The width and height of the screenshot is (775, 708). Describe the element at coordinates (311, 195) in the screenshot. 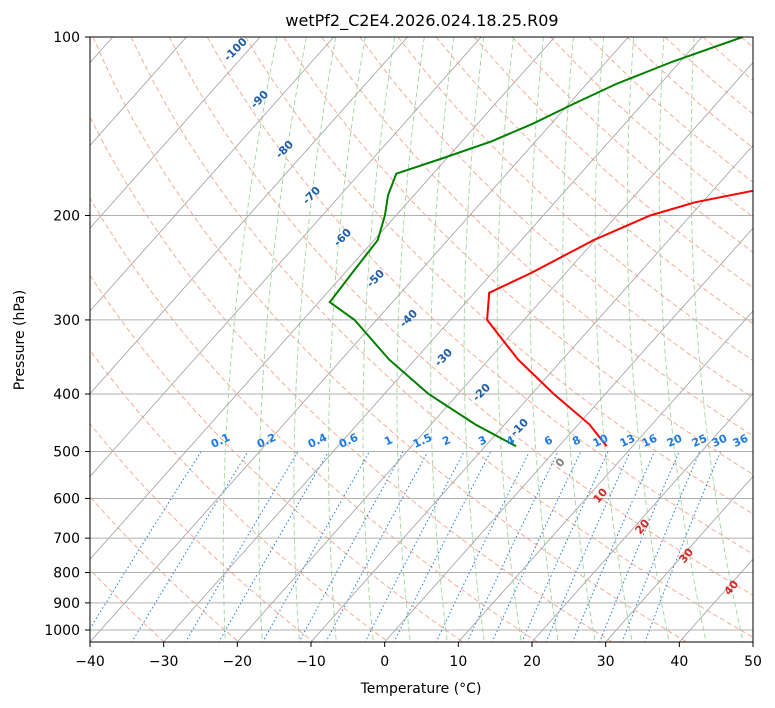

I see `isotherm-label: -70` at that location.